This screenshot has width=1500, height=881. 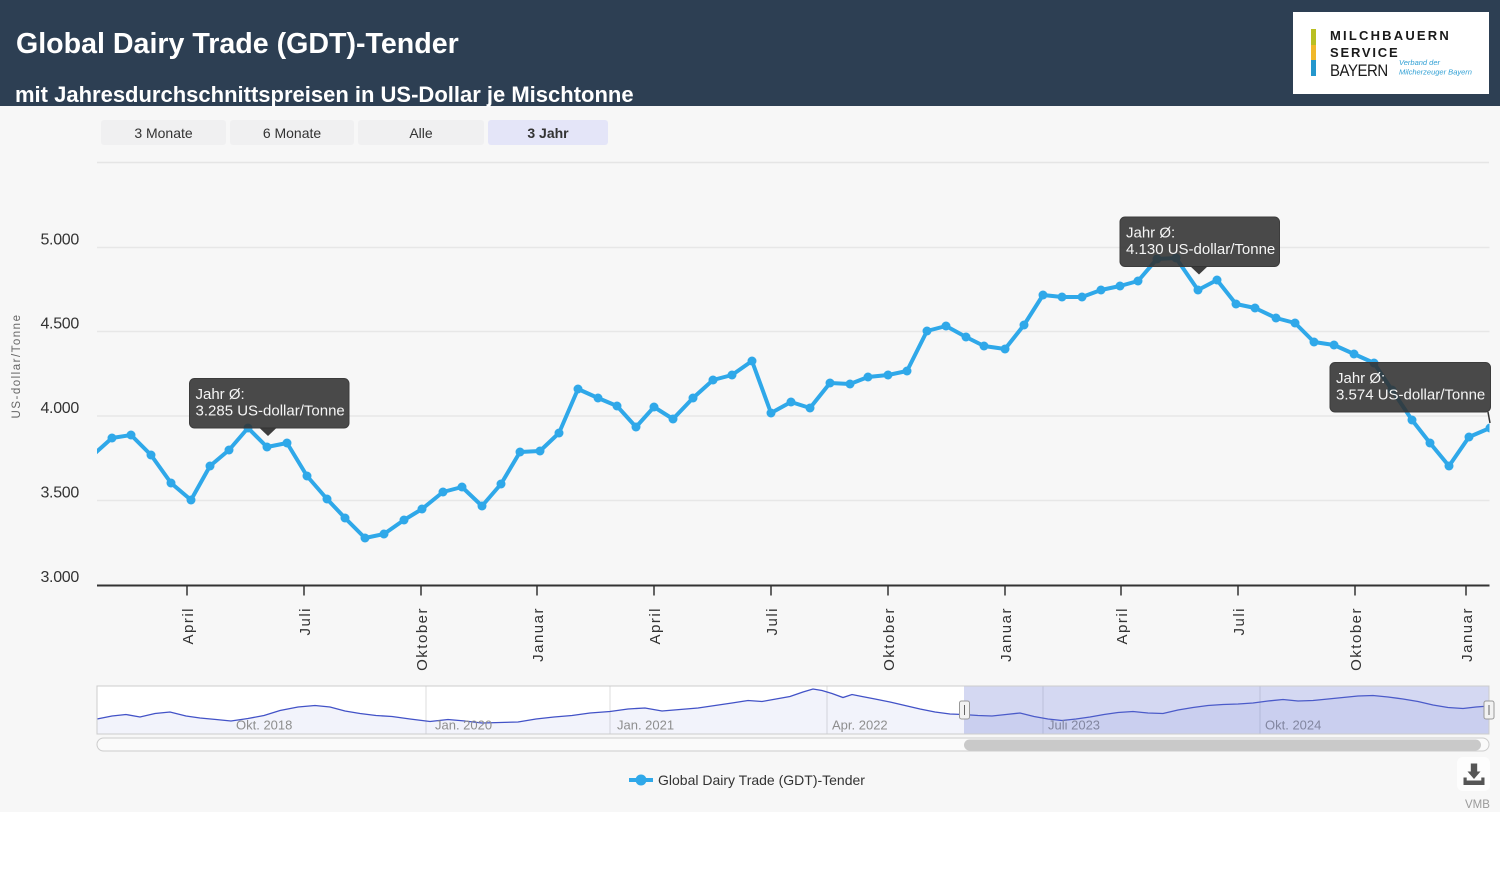 I want to click on svg-text: 3.000, so click(x=59, y=577).